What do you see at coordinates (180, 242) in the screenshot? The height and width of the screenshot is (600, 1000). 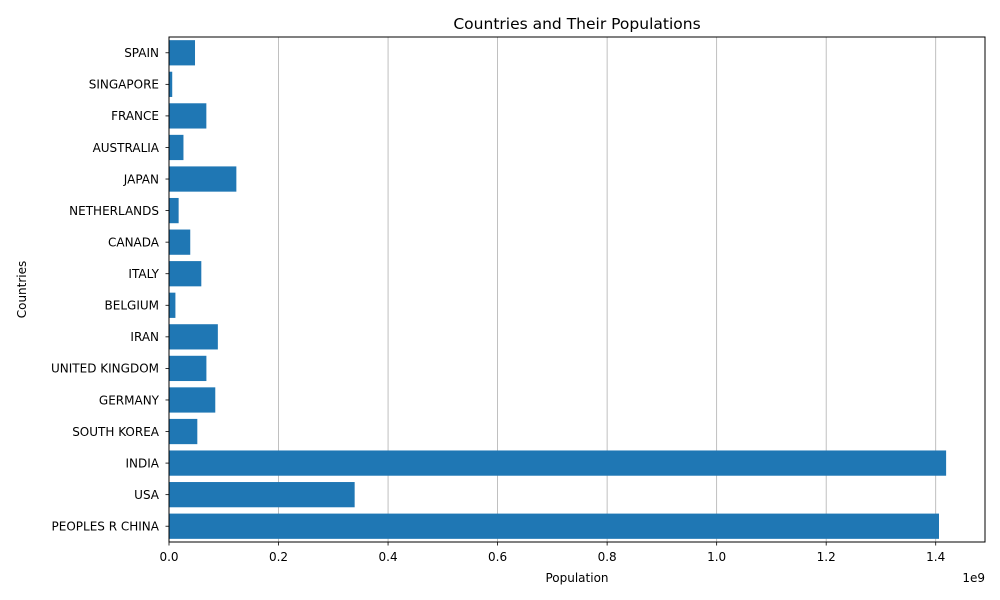 I see `bar-canada` at bounding box center [180, 242].